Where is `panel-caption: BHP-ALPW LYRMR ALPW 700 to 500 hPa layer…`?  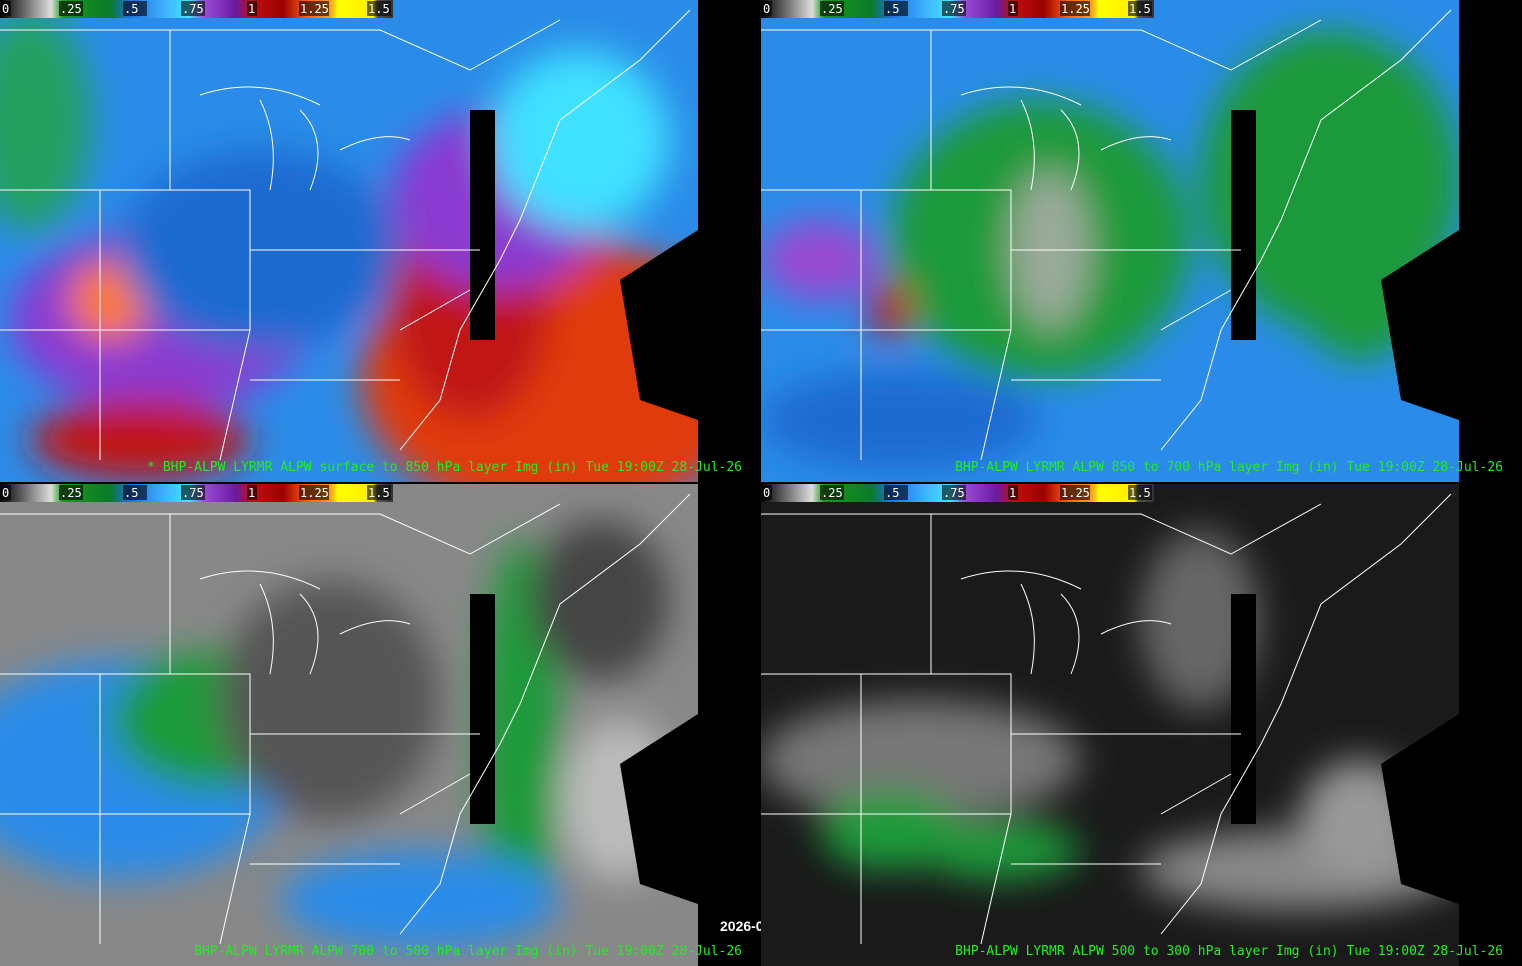
panel-caption: BHP-ALPW LYRMR ALPW 700 to 500 hPa layer… is located at coordinates (468, 951).